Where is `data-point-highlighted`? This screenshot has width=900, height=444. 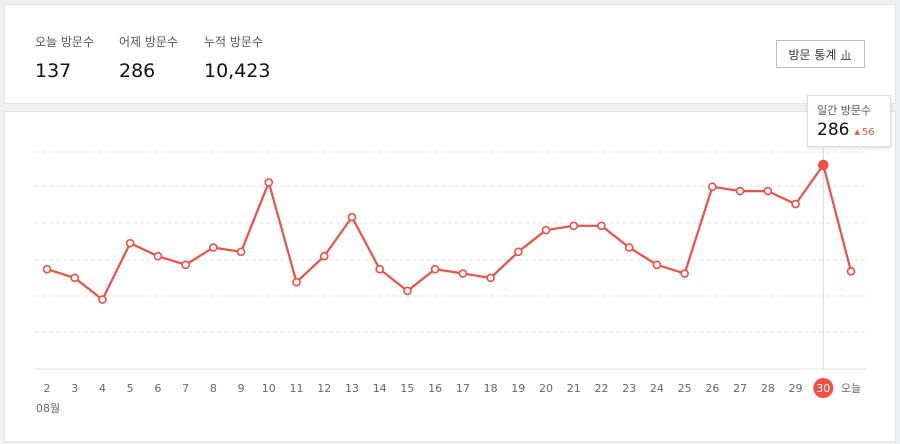 data-point-highlighted is located at coordinates (823, 165).